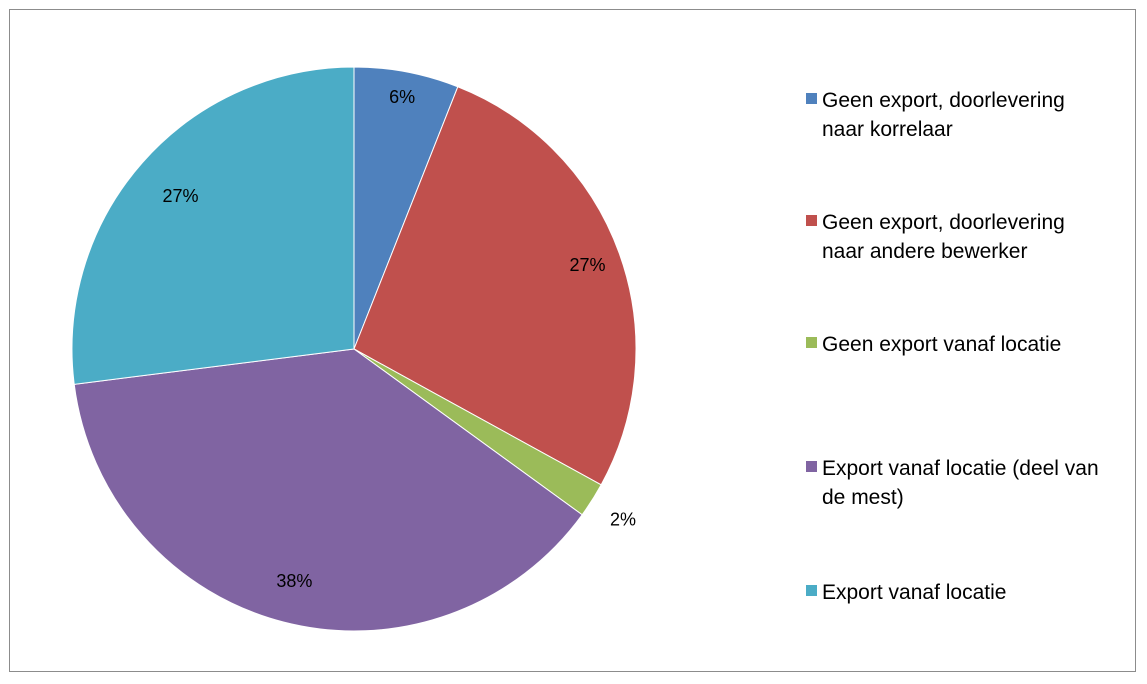 The image size is (1147, 684). I want to click on legend-label: Export vanaf locatie, so click(914, 592).